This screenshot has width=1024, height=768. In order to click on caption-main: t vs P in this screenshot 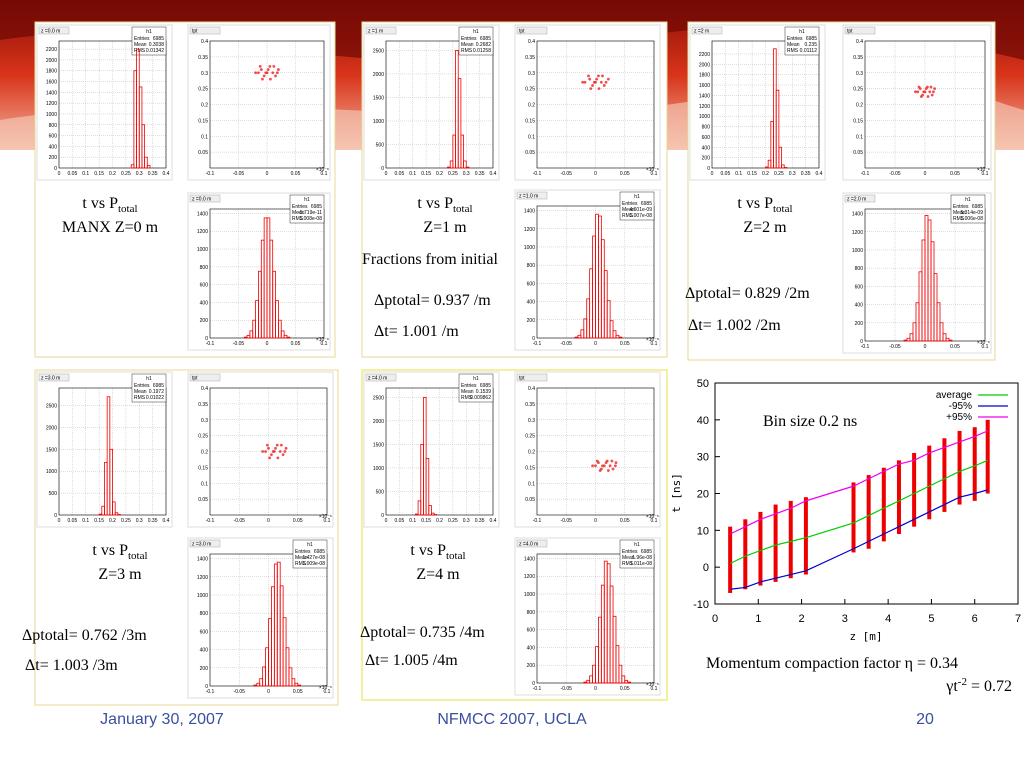, I will do `click(428, 550)`.